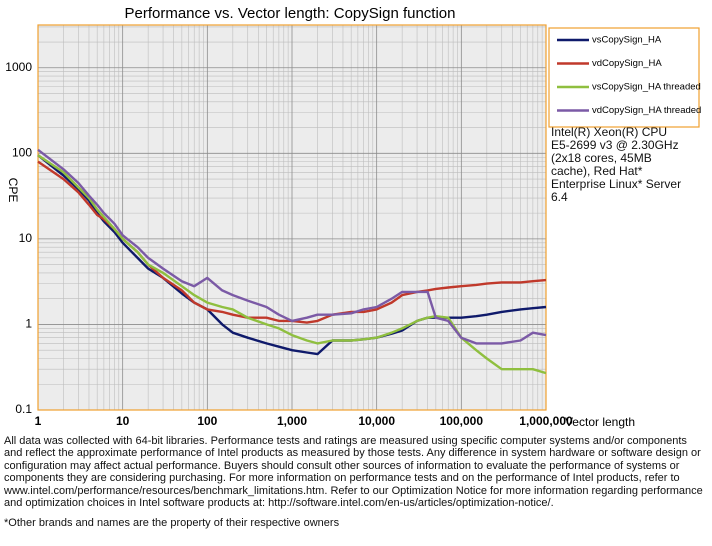  What do you see at coordinates (376, 421) in the screenshot?
I see `x-tick-label: 10,000` at bounding box center [376, 421].